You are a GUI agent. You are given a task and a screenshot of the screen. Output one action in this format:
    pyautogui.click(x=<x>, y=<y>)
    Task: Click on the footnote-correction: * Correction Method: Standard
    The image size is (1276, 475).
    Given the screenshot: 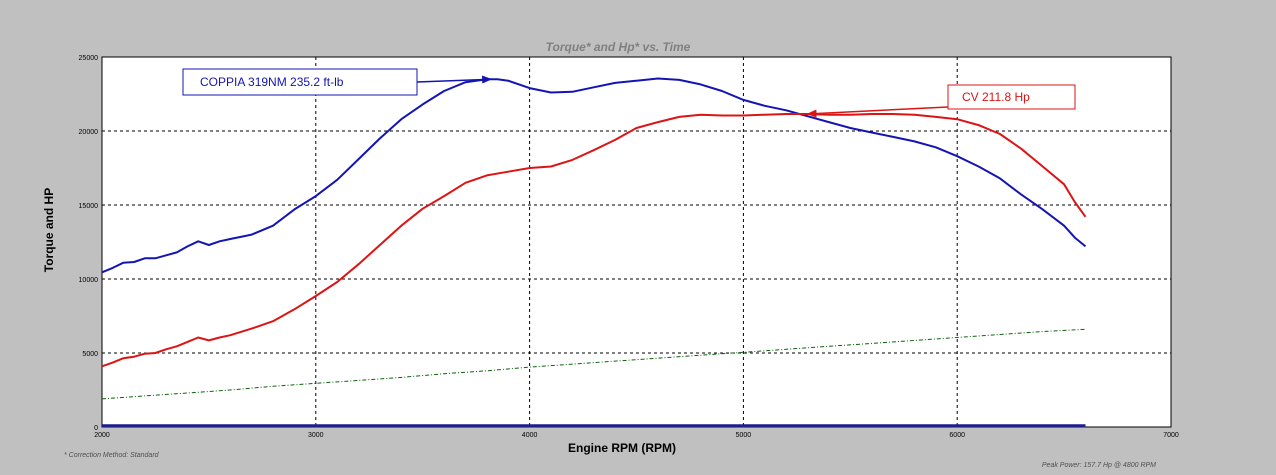 What is the action you would take?
    pyautogui.click(x=112, y=455)
    